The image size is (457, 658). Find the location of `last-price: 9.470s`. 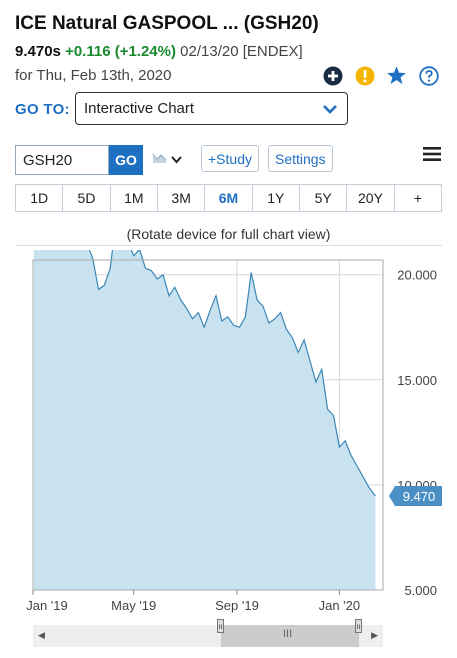

last-price: 9.470s is located at coordinates (38, 51).